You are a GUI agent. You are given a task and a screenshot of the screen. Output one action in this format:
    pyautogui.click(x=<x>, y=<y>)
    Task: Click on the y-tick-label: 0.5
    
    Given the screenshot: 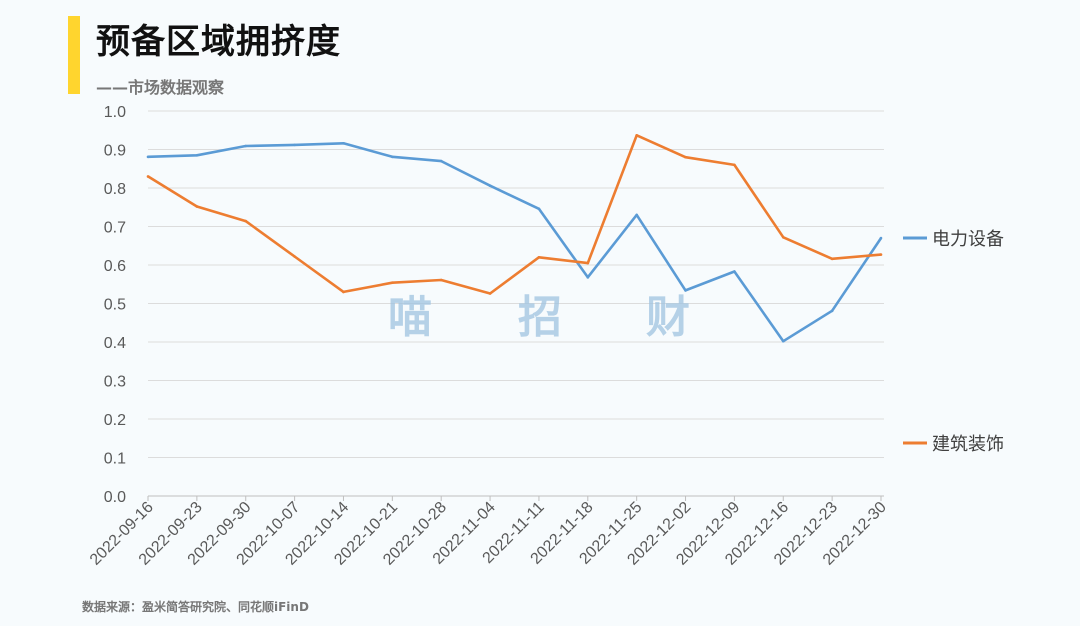 What is the action you would take?
    pyautogui.click(x=115, y=305)
    